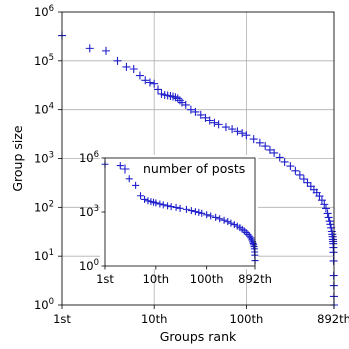 The width and height of the screenshot is (349, 349). What do you see at coordinates (156, 279) in the screenshot?
I see `inset-x-tick-label: 10th` at bounding box center [156, 279].